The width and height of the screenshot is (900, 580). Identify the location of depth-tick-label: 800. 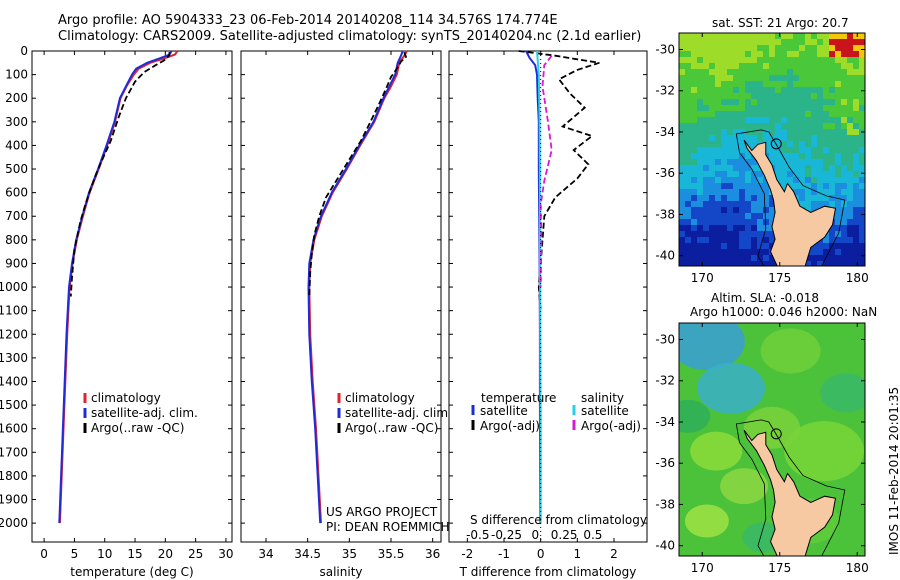
(16, 240).